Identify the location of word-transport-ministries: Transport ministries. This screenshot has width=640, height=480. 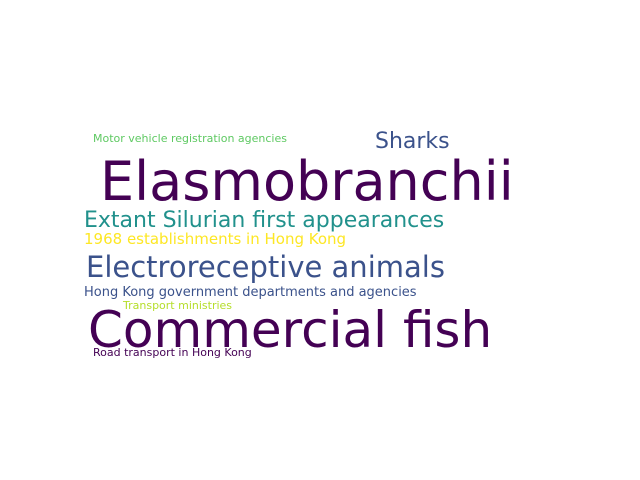
(178, 305).